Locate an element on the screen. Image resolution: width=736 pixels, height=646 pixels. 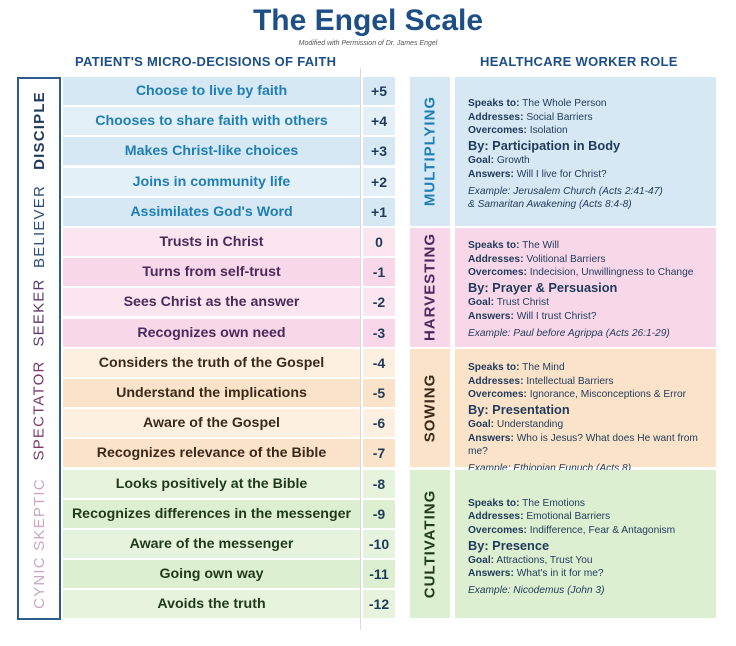
scale-row-text: Understand the implications is located at coordinates (211, 393).